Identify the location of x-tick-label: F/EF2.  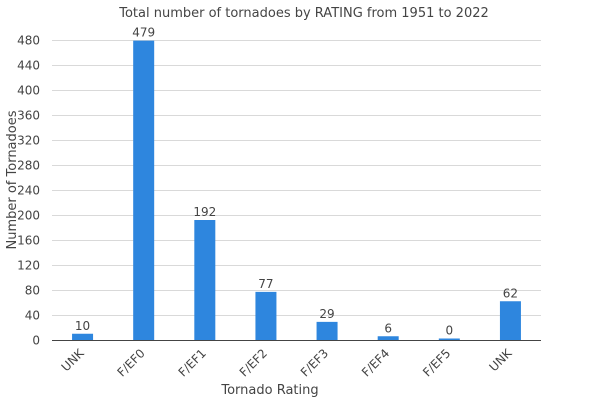
(253, 362).